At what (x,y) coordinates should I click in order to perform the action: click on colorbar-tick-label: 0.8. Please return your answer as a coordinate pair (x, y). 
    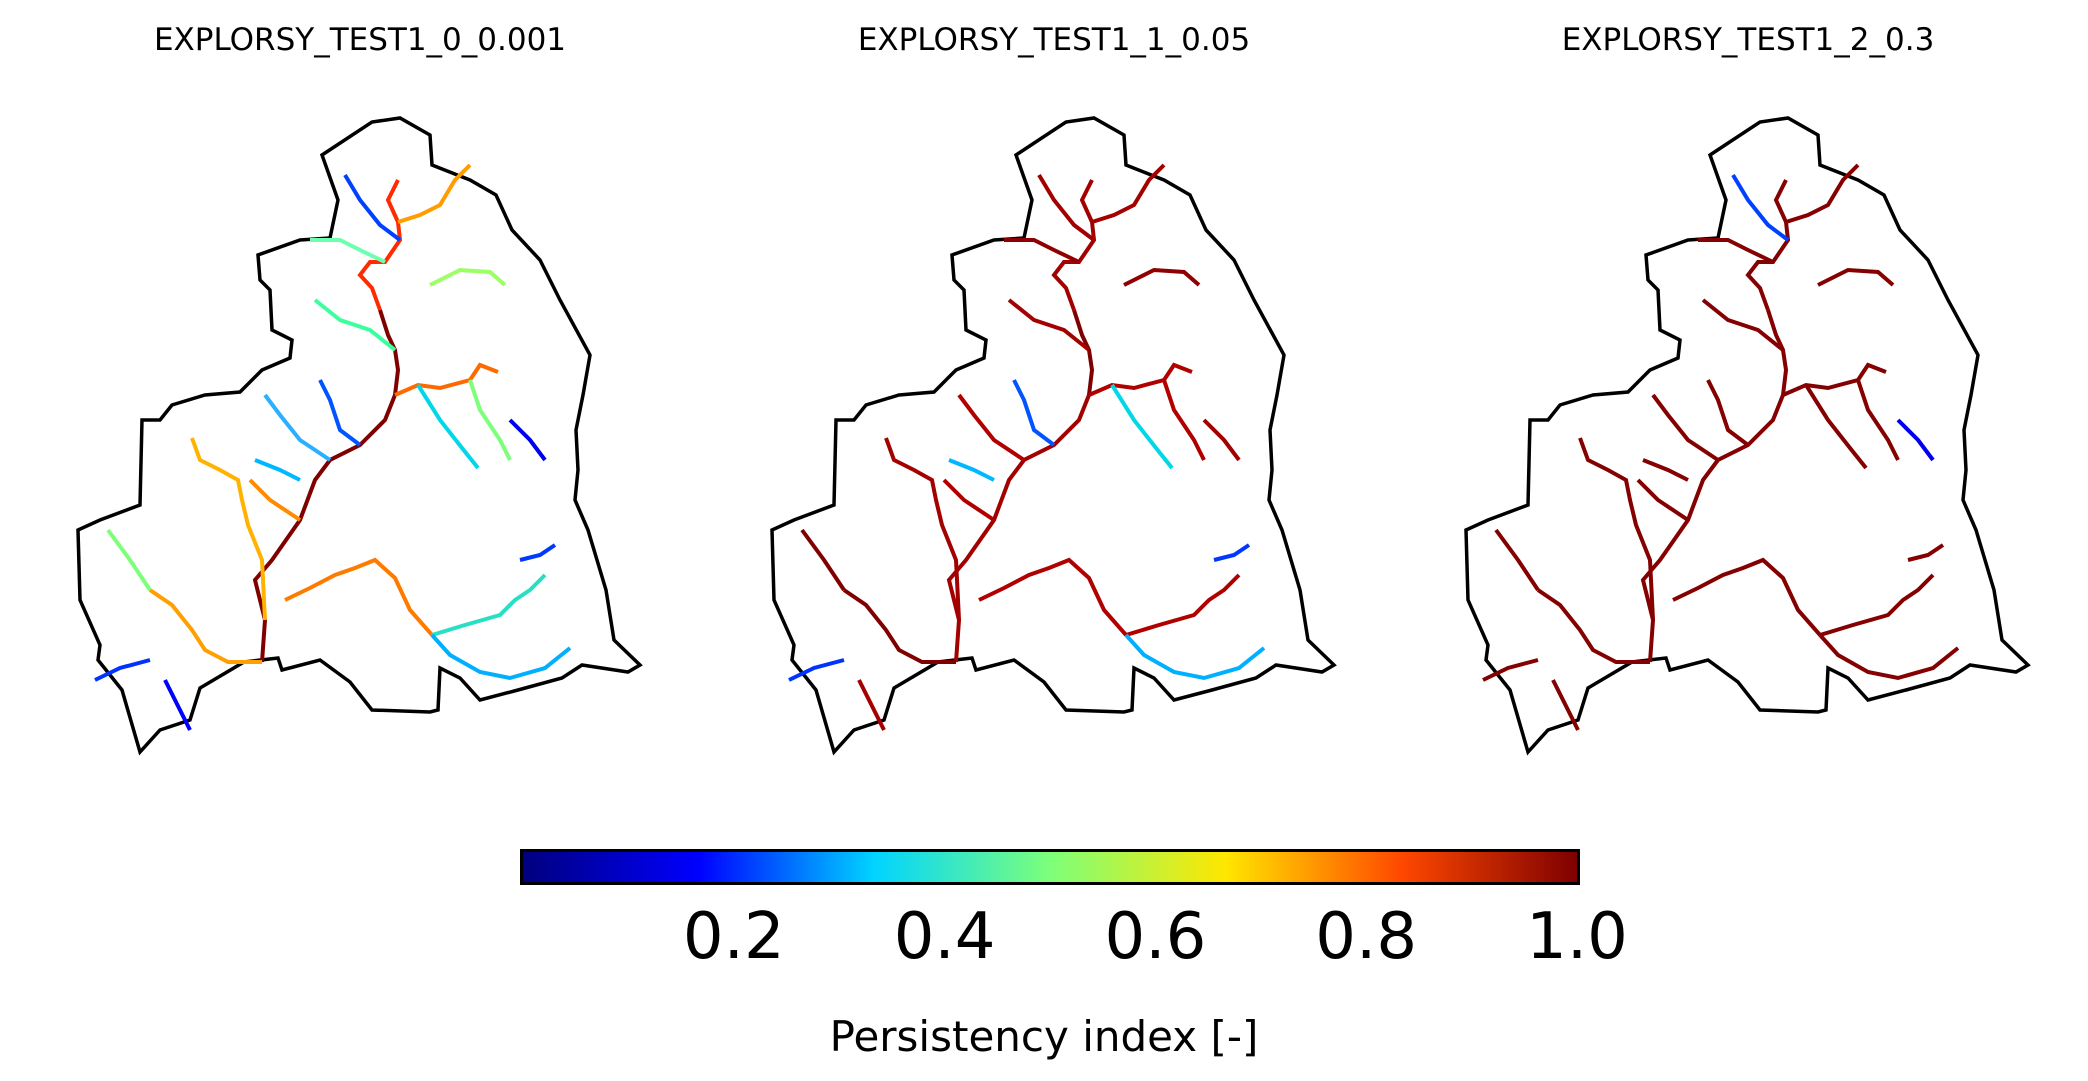
    Looking at the image, I should click on (1366, 937).